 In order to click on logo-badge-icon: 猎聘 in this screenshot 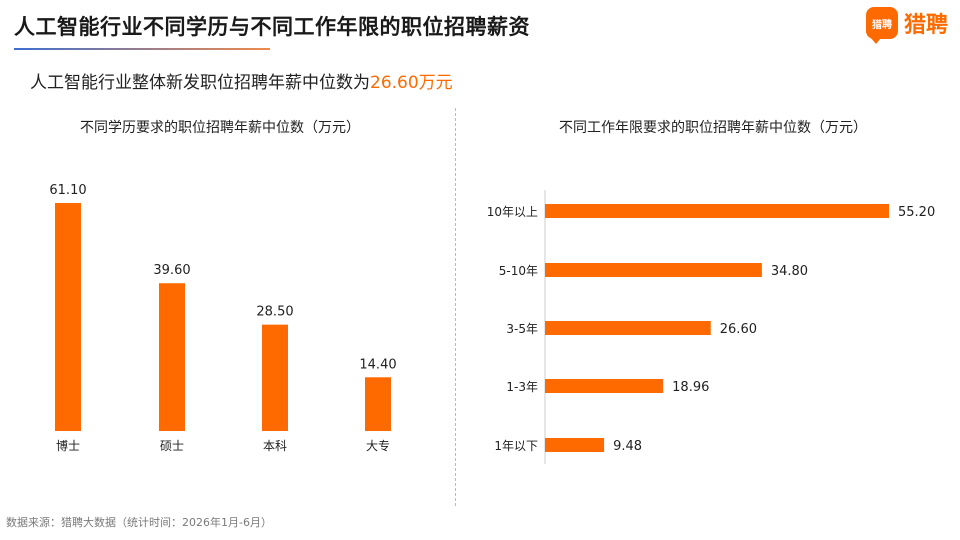, I will do `click(881, 25)`.